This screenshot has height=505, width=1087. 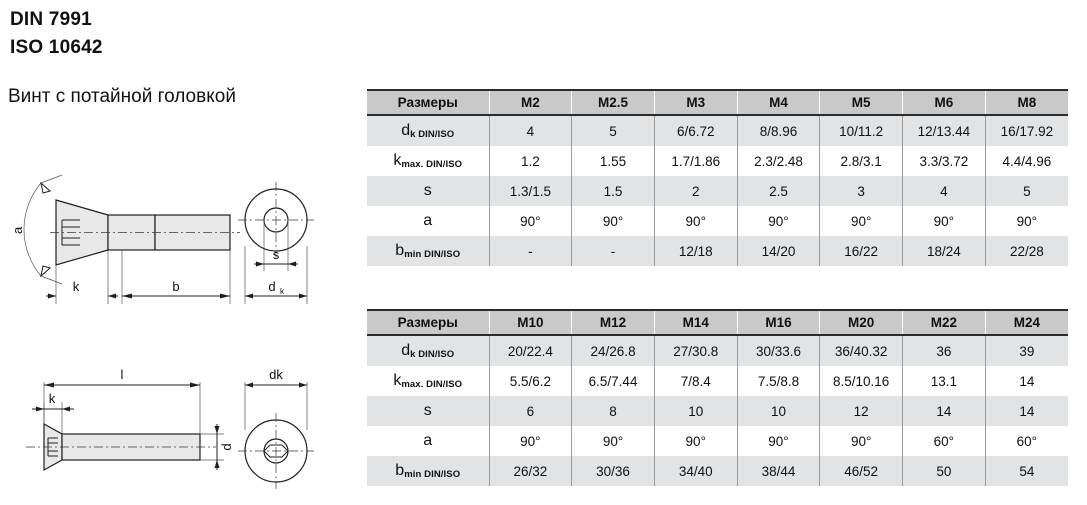 I want to click on cell-value: 12, so click(x=861, y=411).